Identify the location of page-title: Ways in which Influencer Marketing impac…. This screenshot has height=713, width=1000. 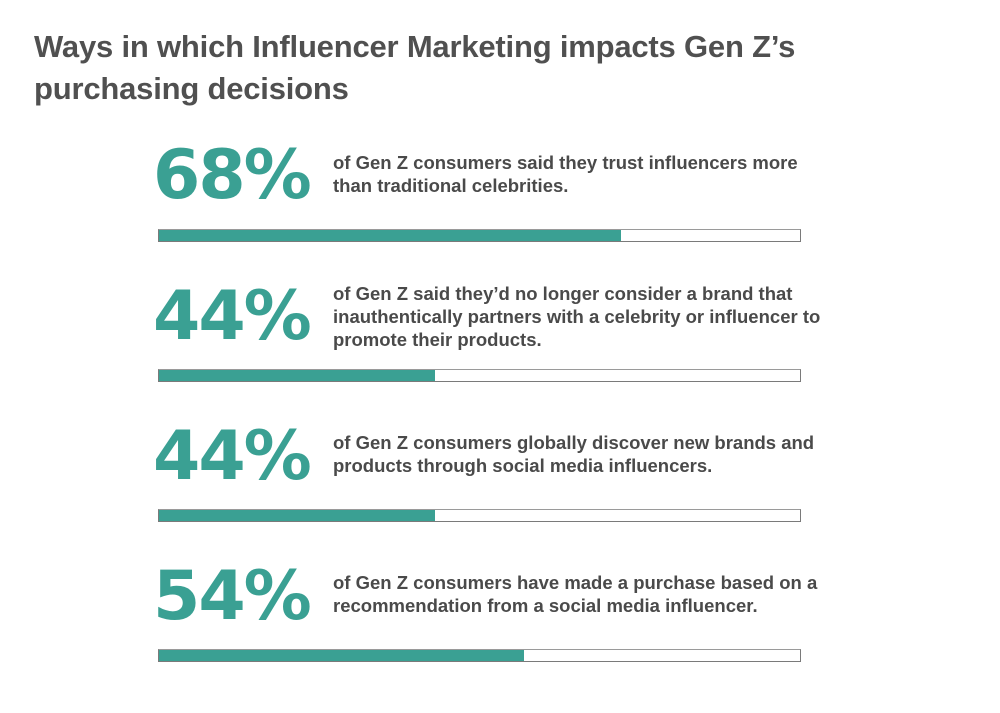
(415, 67).